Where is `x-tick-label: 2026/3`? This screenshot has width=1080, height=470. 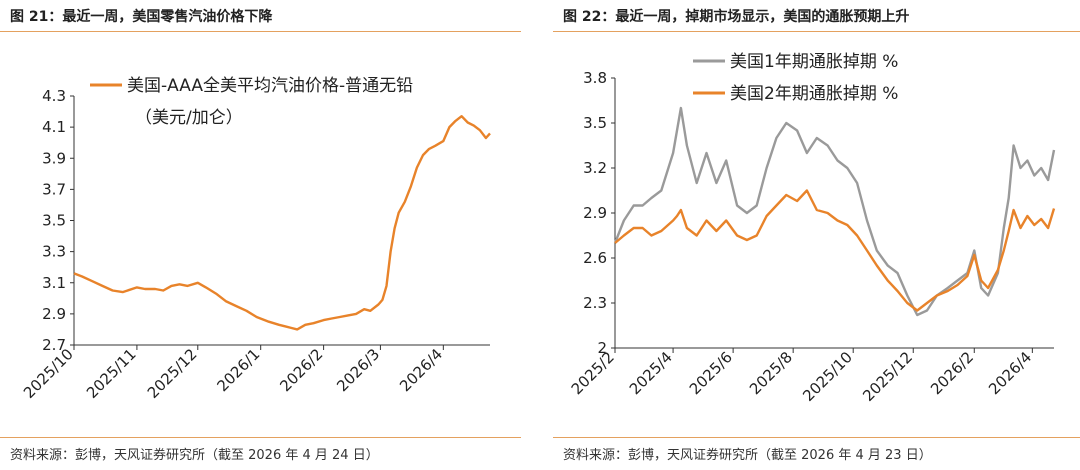 x-tick-label: 2026/3 is located at coordinates (358, 370).